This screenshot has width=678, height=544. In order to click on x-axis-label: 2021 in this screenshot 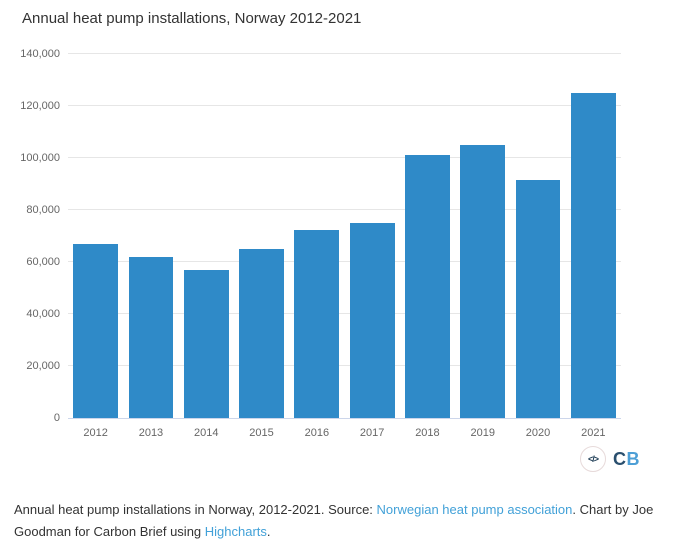, I will do `click(593, 433)`.